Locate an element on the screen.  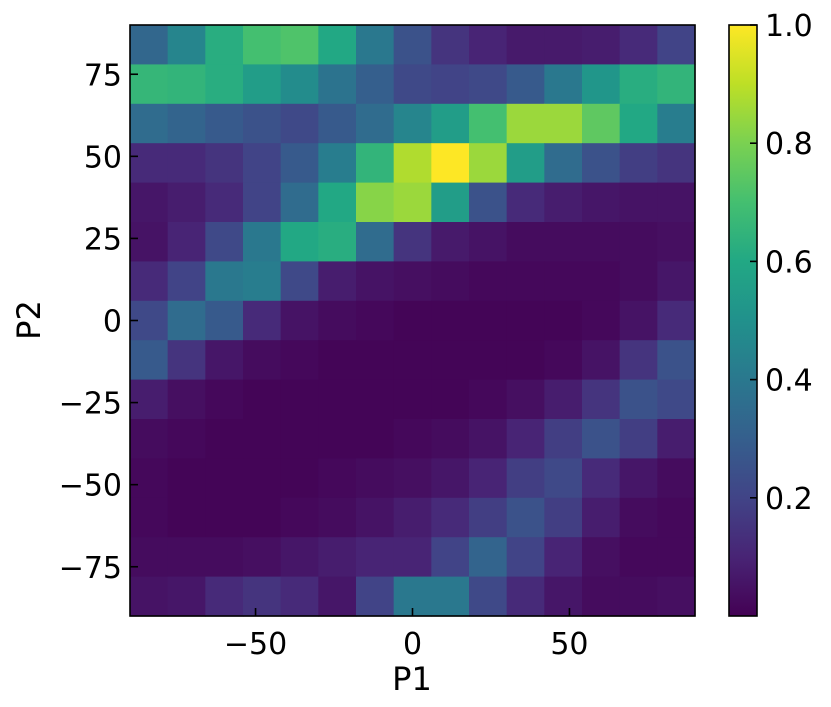
x-axis-label: P1 is located at coordinates (412, 679).